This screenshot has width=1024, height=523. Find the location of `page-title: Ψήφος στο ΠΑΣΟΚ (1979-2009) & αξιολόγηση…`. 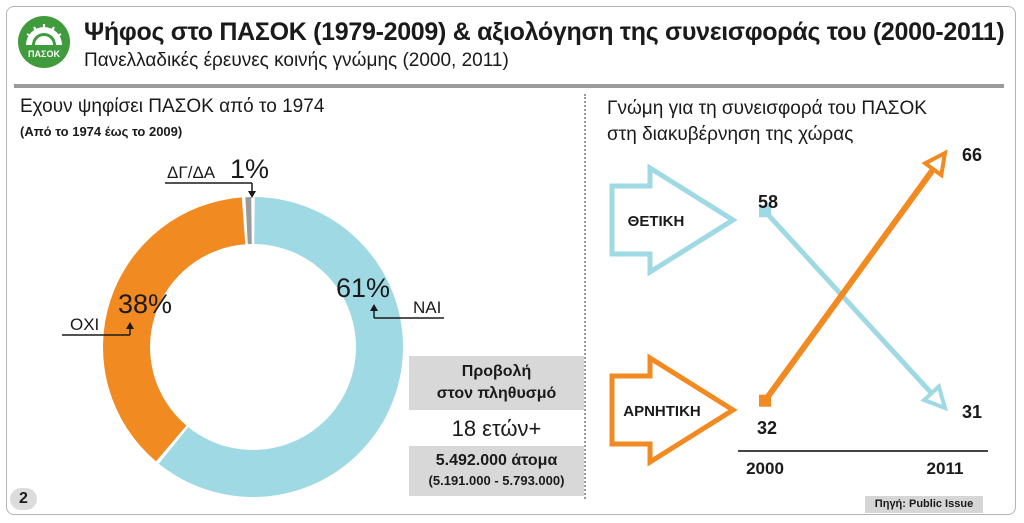

page-title: Ψήφος στο ΠΑΣΟΚ (1979-2009) & αξιολόγηση… is located at coordinates (544, 32).